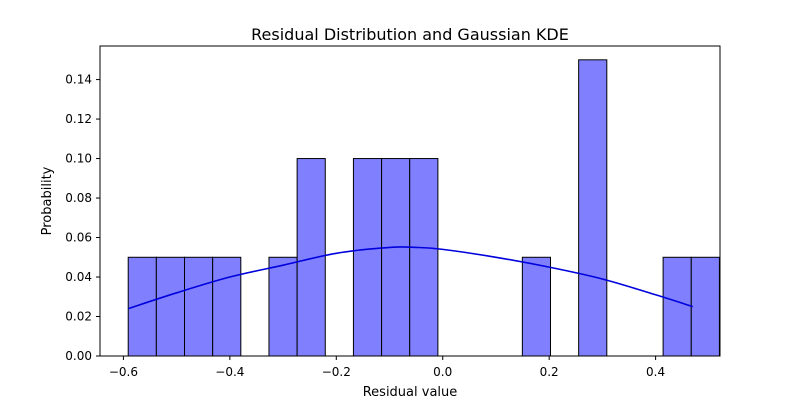  I want to click on y-tick-label: 0.06, so click(78, 238).